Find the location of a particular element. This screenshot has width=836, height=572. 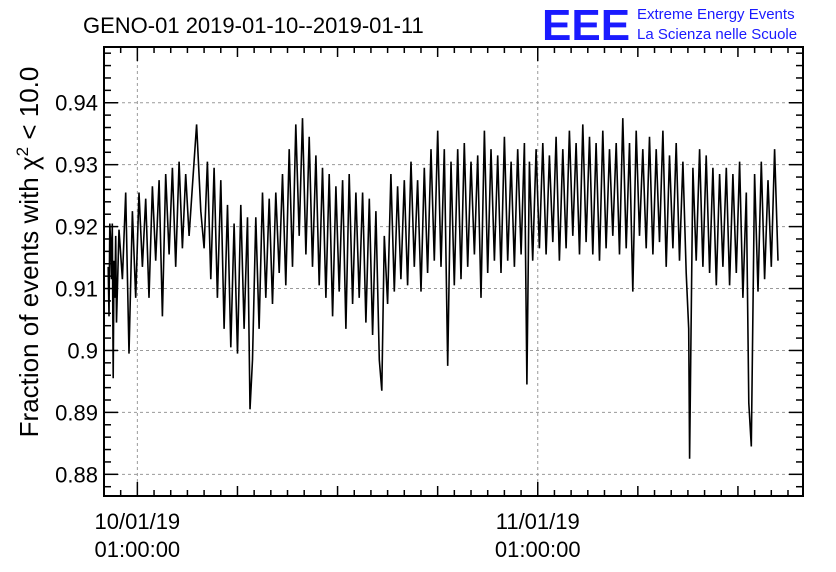

y-tick-label: 0.89 is located at coordinates (76, 412).